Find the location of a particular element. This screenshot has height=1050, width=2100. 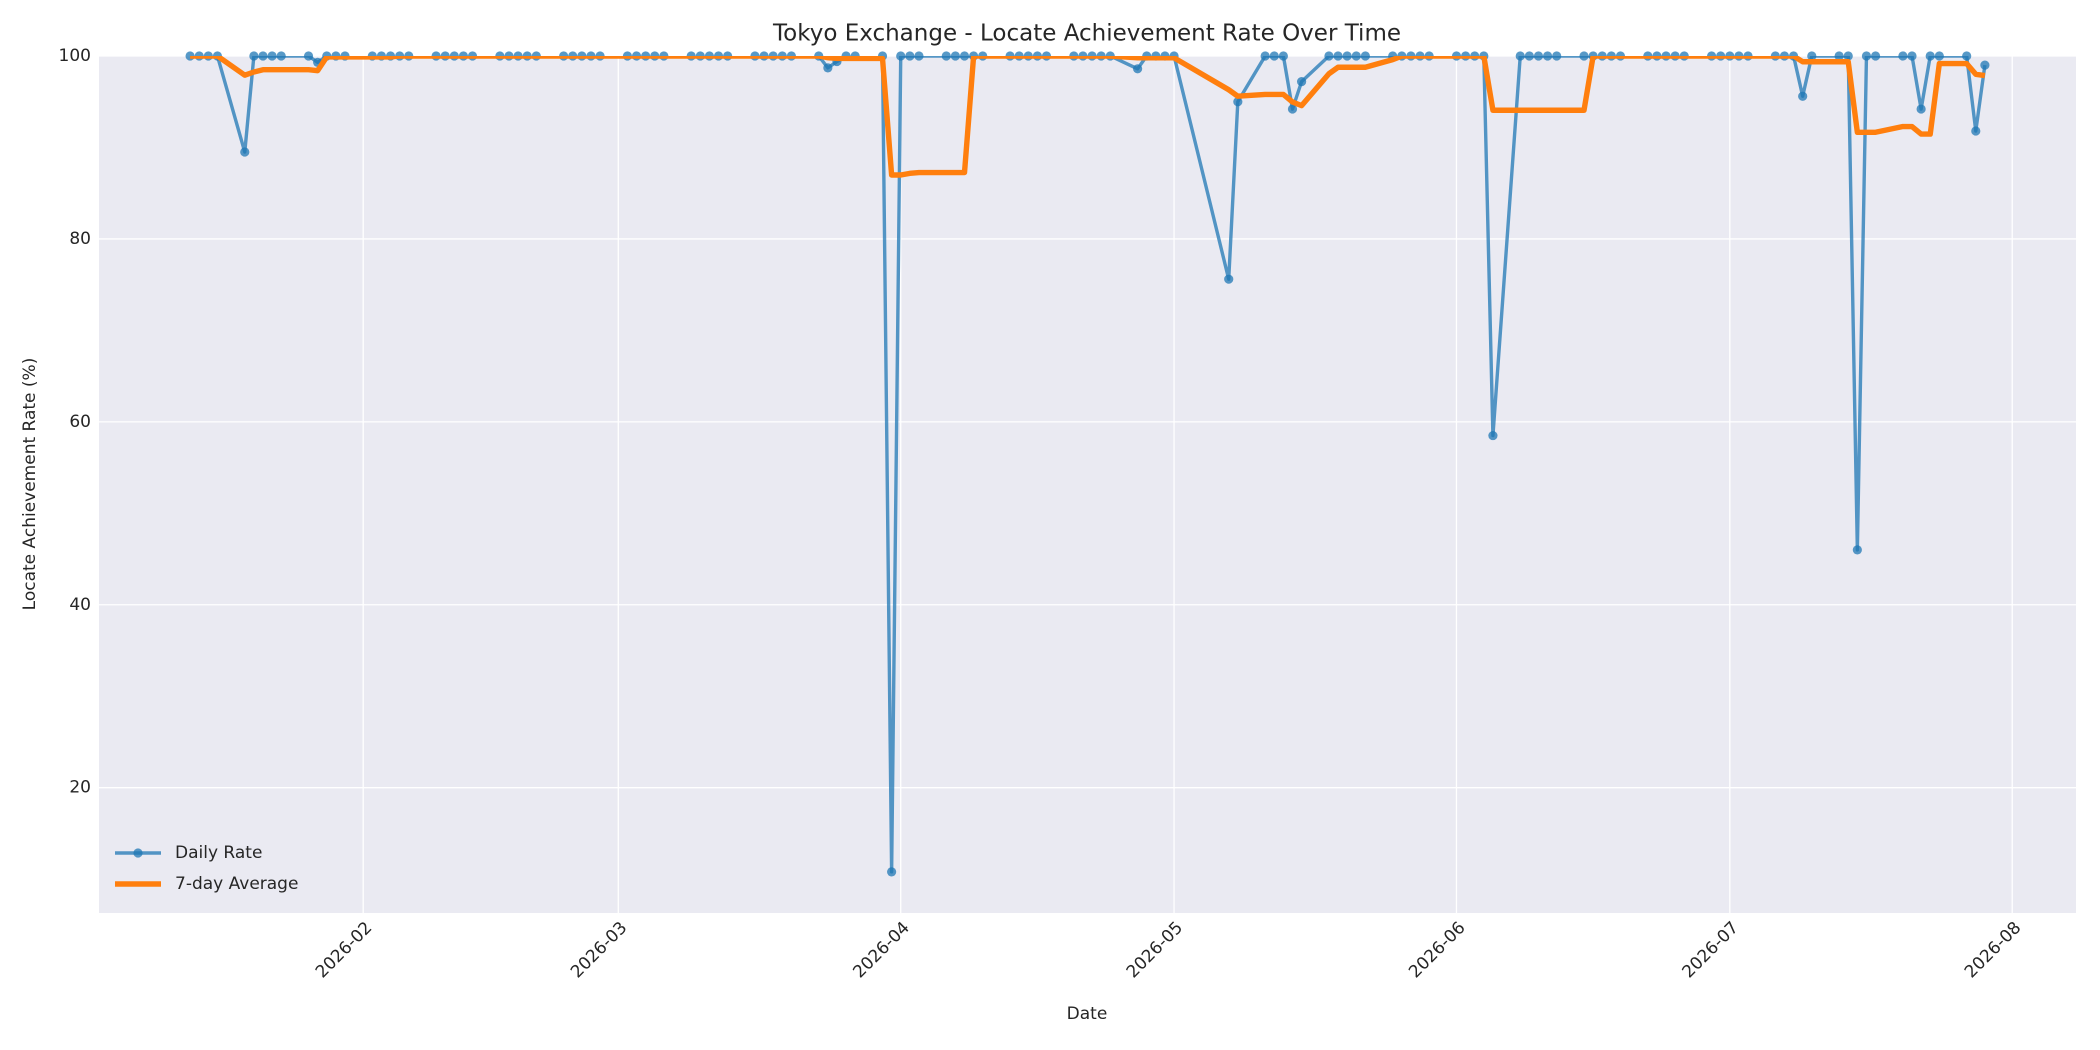

y-tick-label: 100 is located at coordinates (75, 56).